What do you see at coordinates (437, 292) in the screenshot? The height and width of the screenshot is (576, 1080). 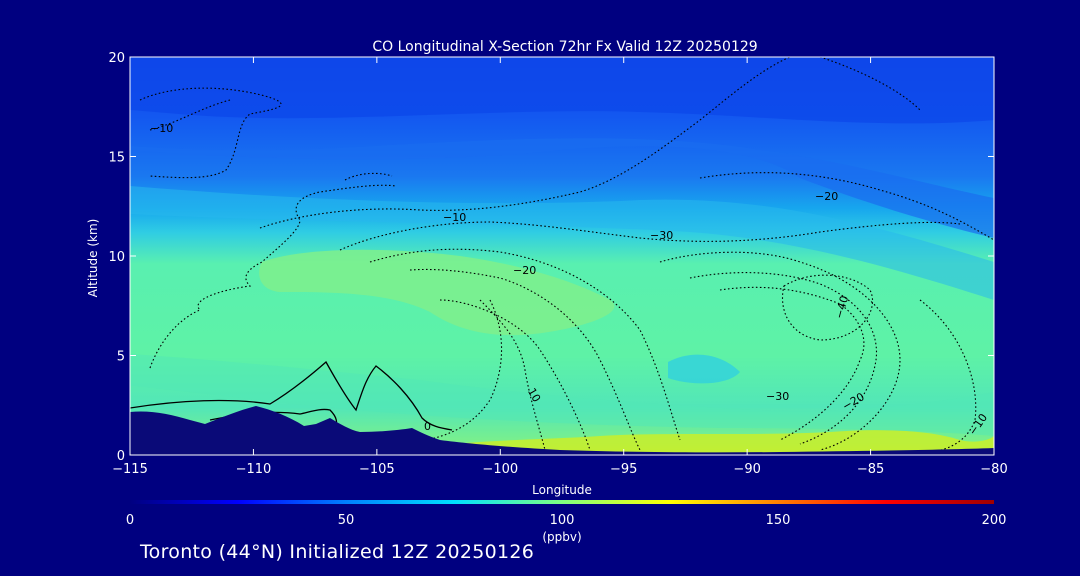 I see `co-field-midlevel-maximum` at bounding box center [437, 292].